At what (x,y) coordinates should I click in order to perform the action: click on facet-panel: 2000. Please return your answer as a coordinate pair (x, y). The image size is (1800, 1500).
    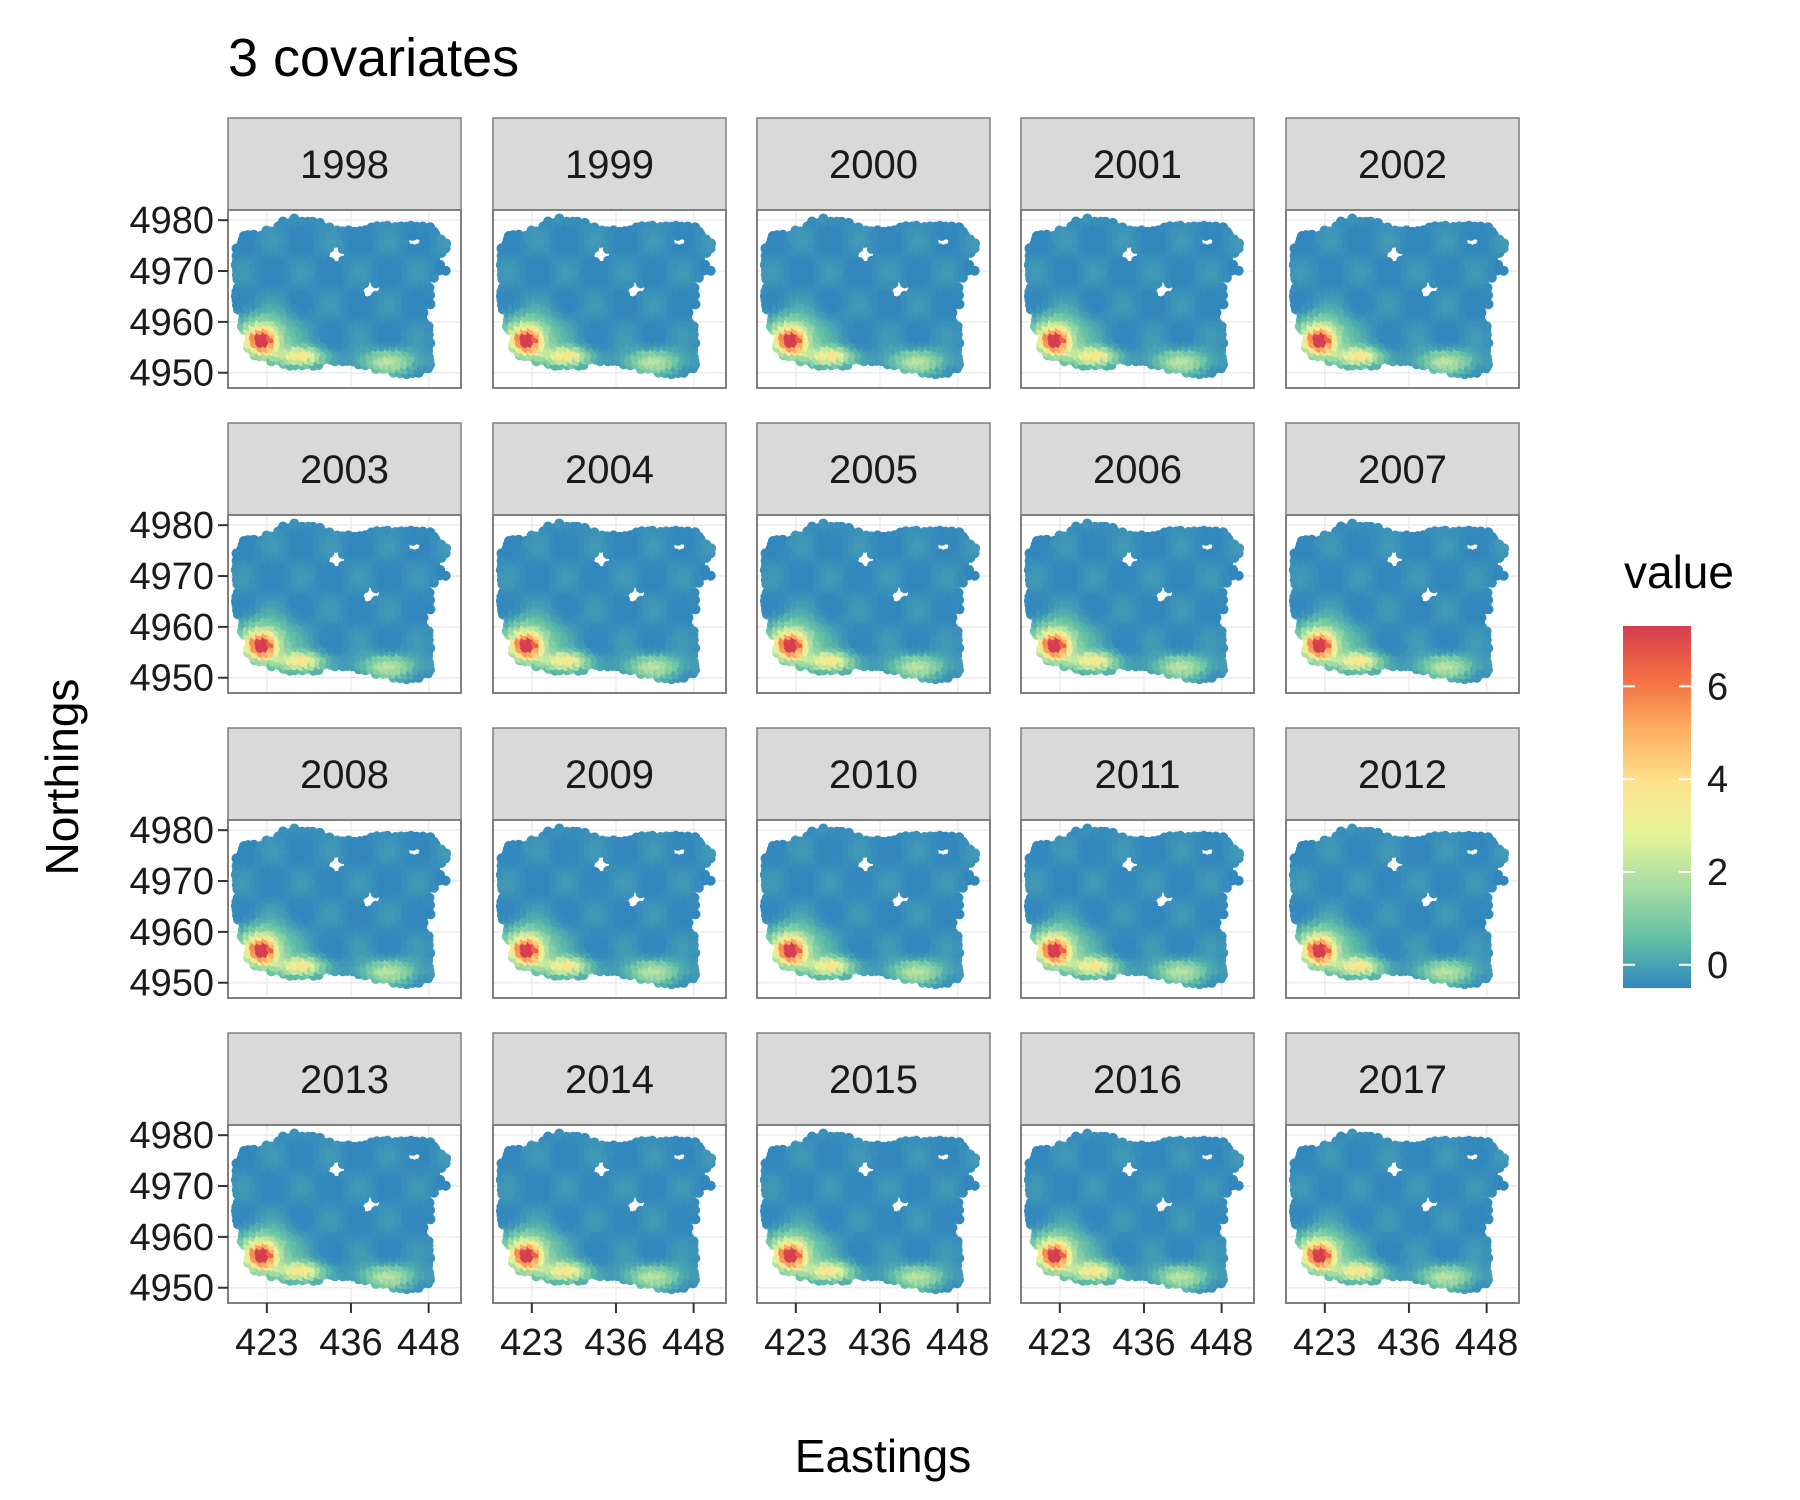
    Looking at the image, I should click on (873, 253).